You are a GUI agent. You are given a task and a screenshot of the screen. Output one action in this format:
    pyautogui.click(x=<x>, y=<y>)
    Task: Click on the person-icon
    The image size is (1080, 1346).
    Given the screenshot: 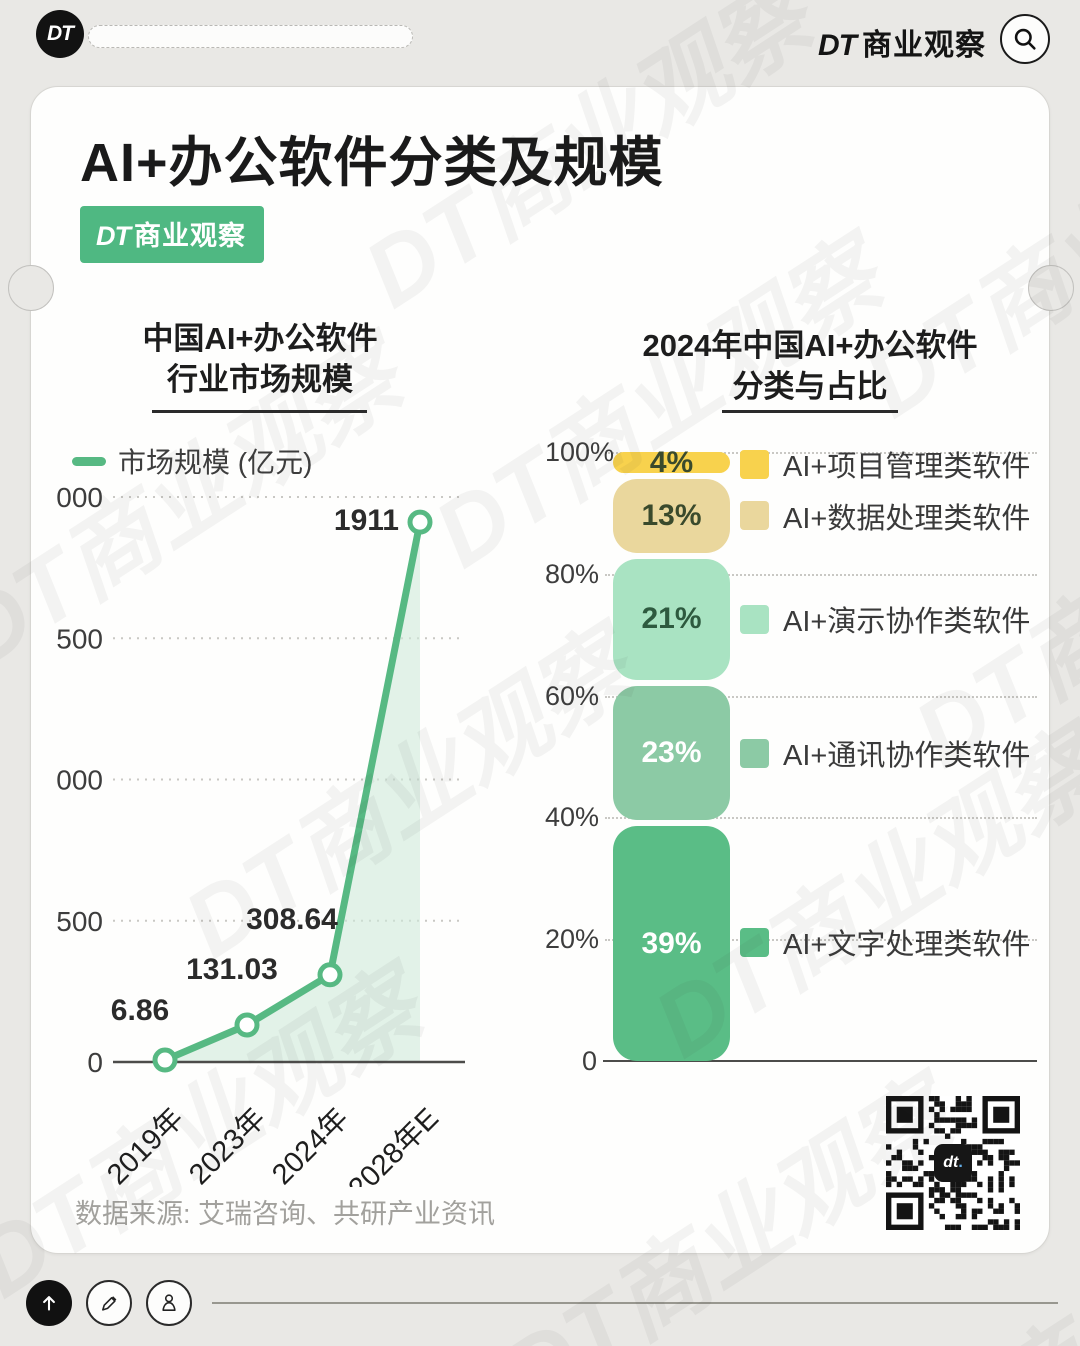 What is the action you would take?
    pyautogui.click(x=169, y=1302)
    